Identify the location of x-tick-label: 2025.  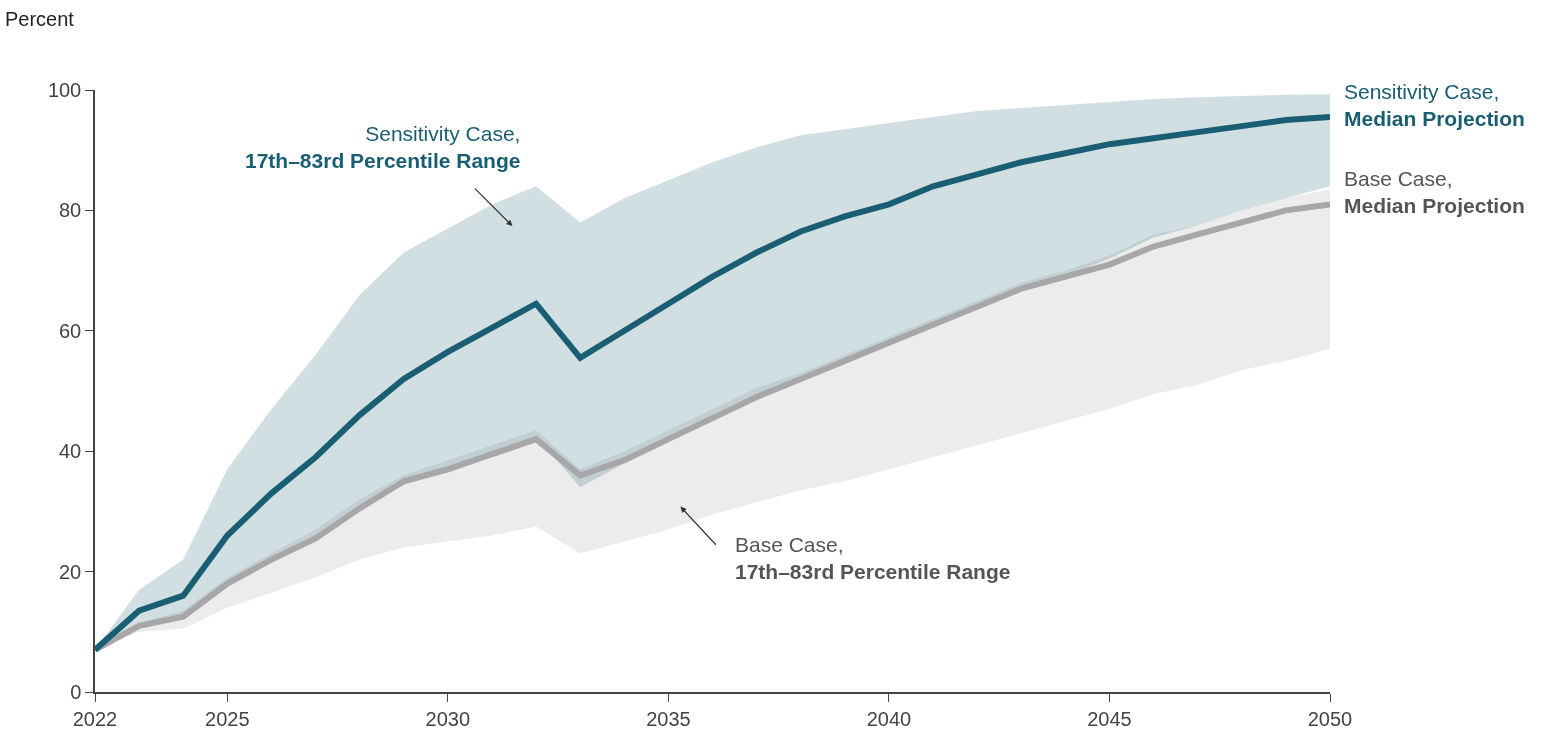
(227, 718).